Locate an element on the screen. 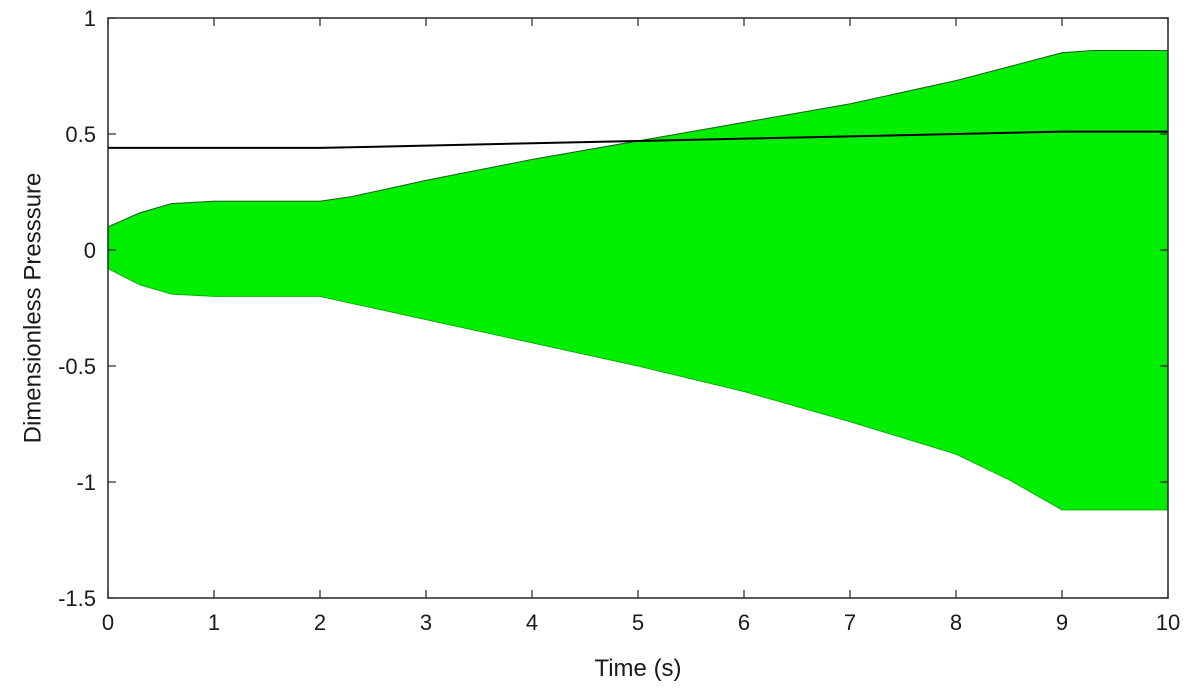  x-tick-label: 7 is located at coordinates (850, 622).